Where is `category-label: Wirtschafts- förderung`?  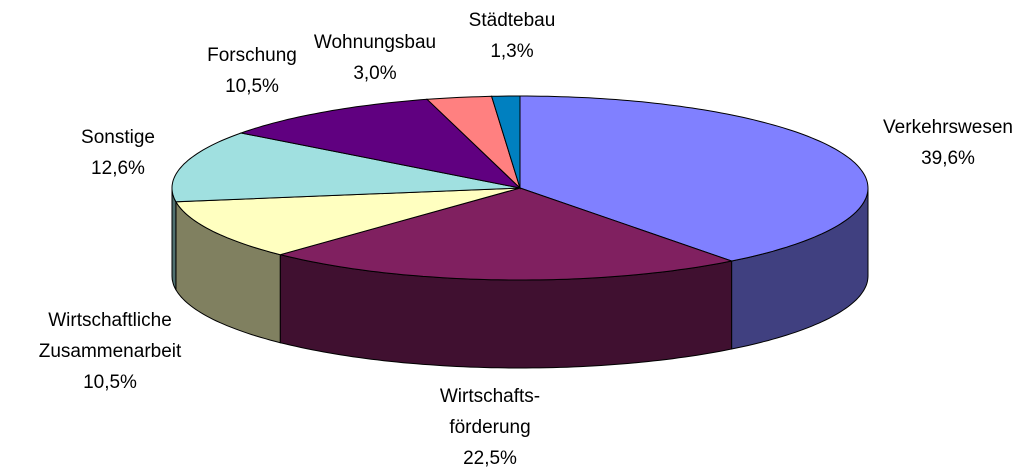 category-label: Wirtschafts- förderung is located at coordinates (490, 412).